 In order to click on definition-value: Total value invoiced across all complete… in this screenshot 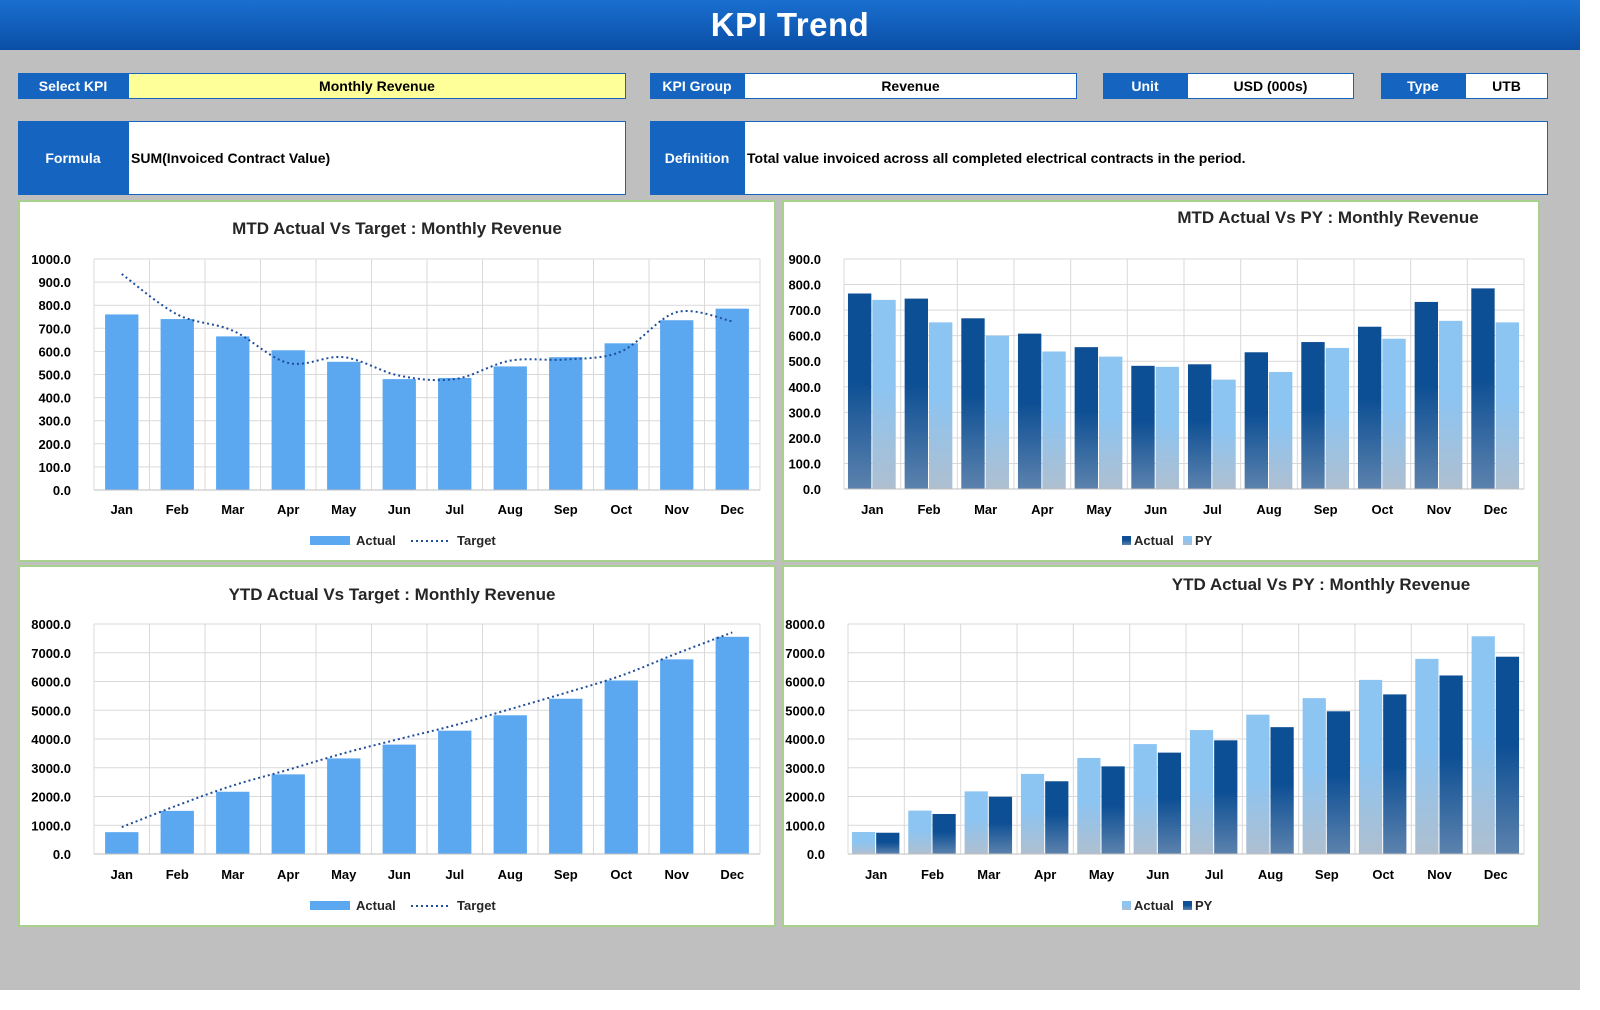, I will do `click(1146, 158)`.